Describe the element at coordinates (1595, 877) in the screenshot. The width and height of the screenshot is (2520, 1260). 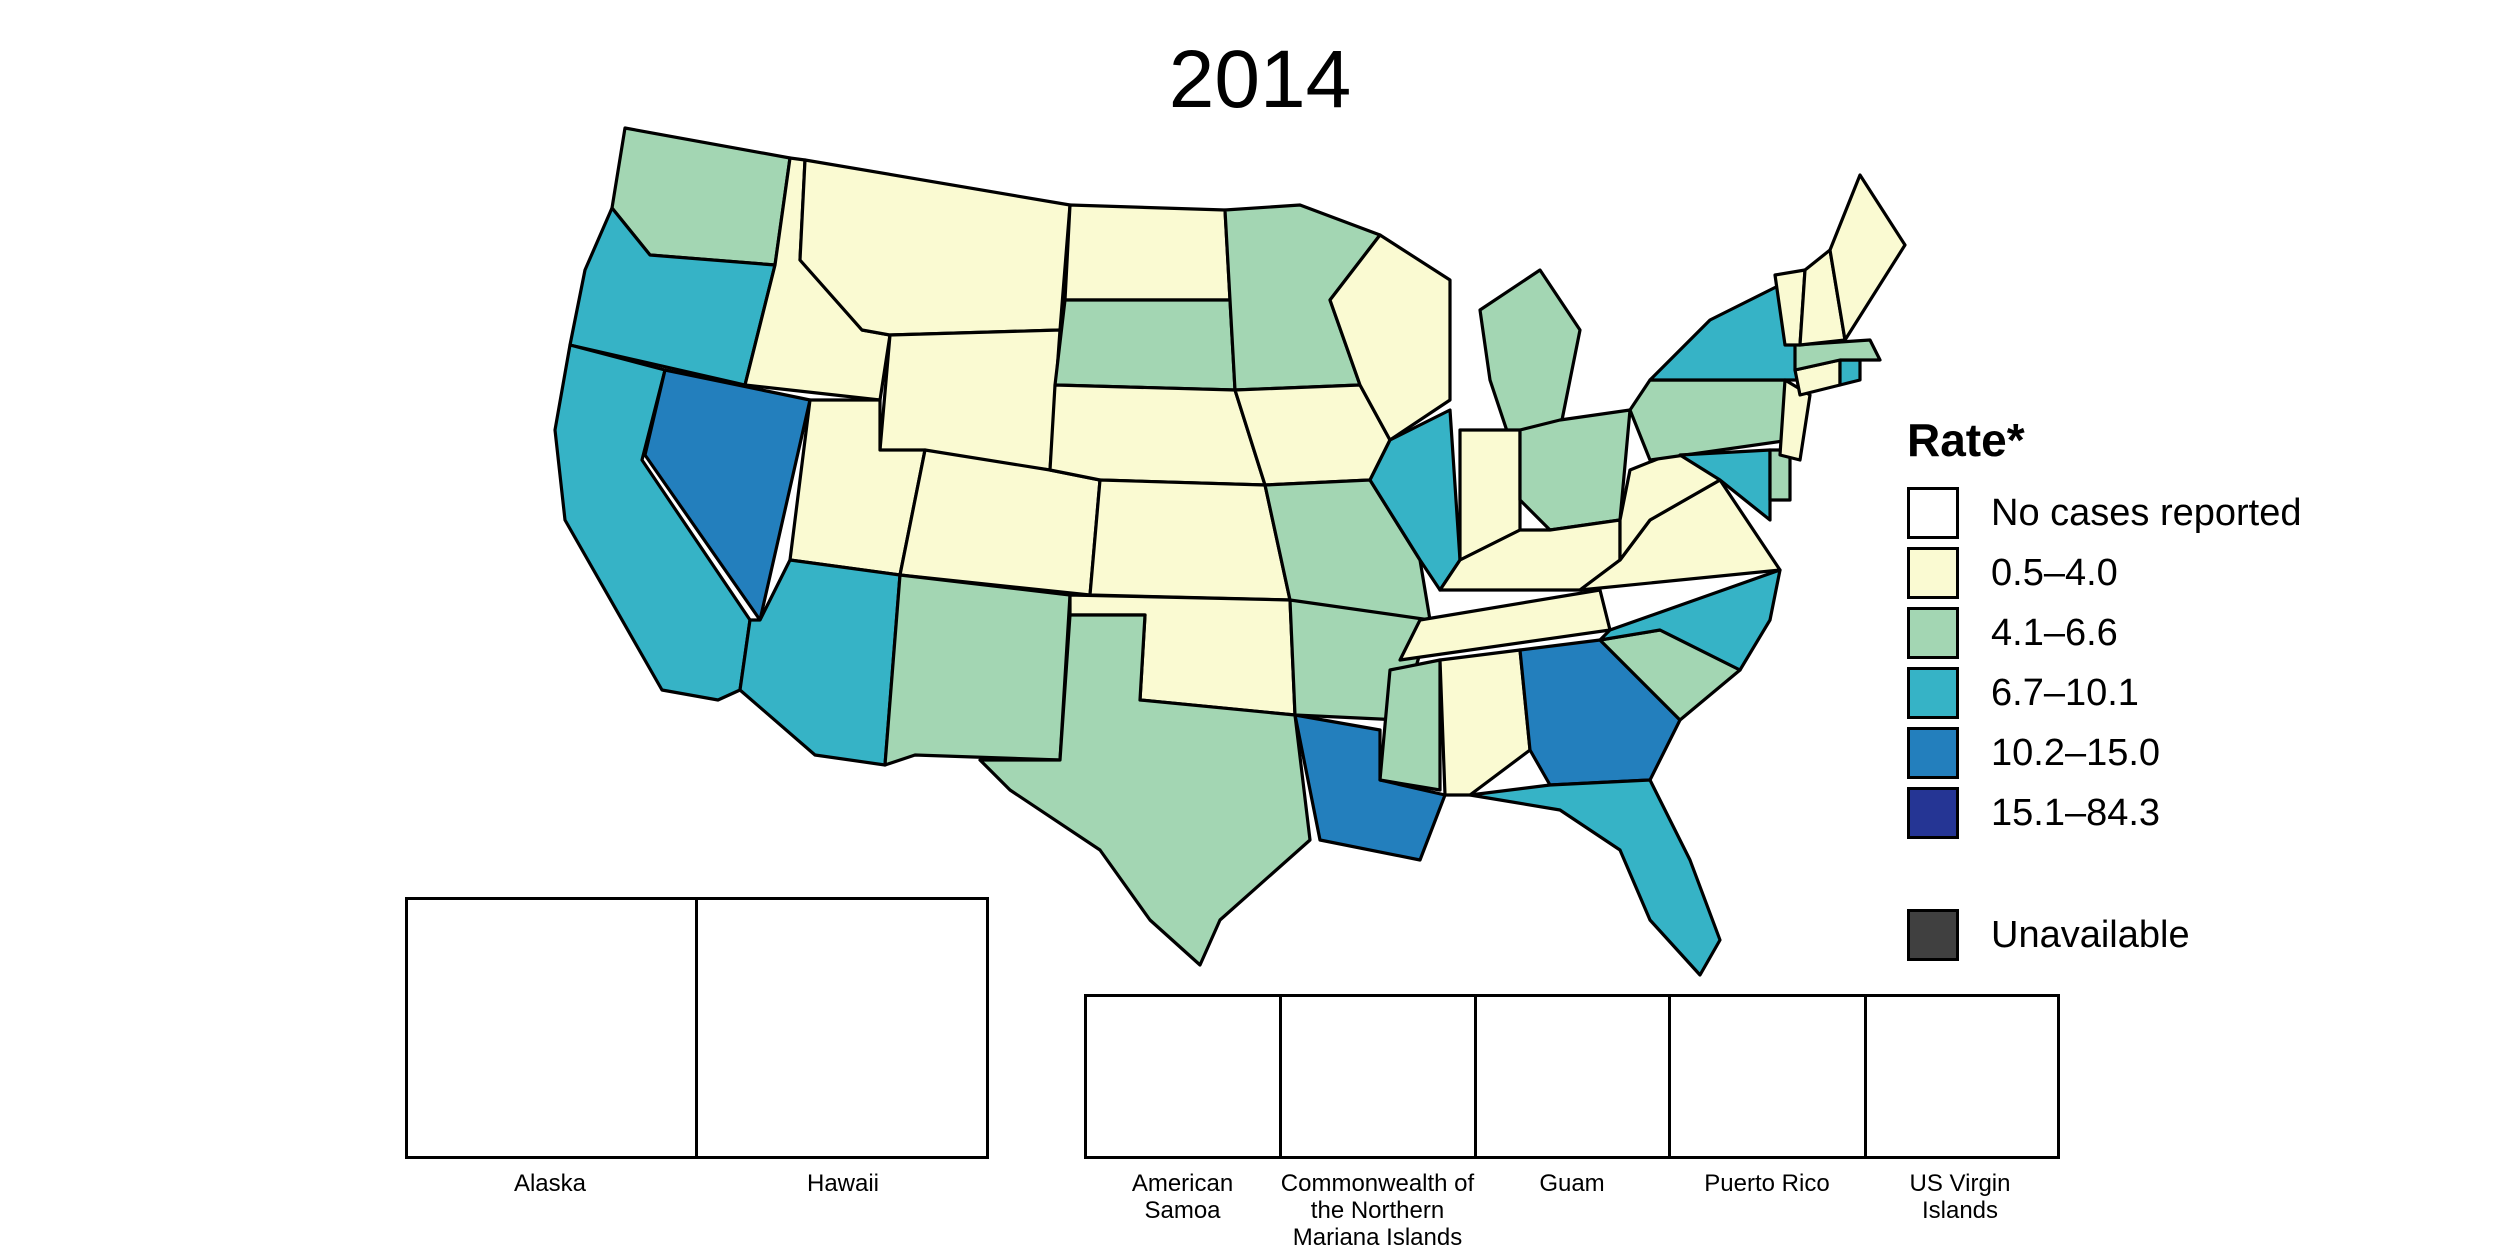
I see `state-florida` at that location.